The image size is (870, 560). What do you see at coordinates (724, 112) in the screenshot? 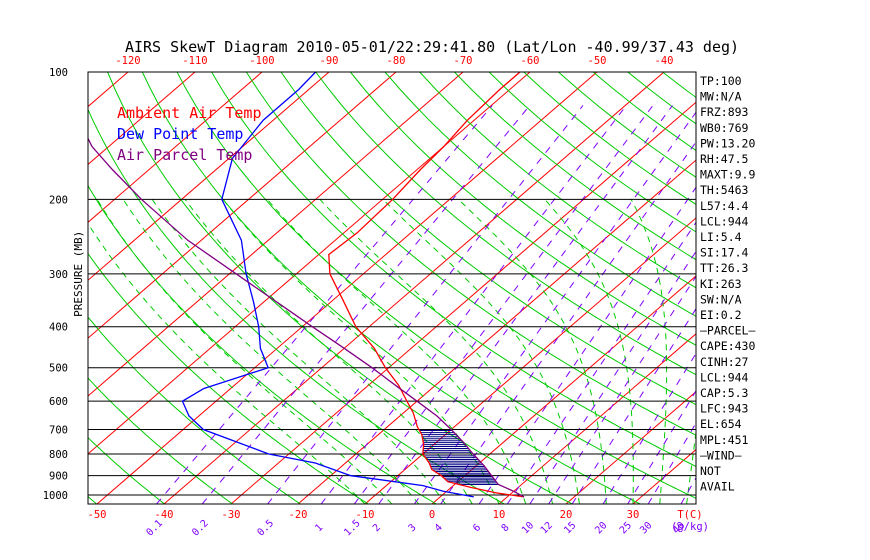
I see `index-label: FRZ:893` at bounding box center [724, 112].